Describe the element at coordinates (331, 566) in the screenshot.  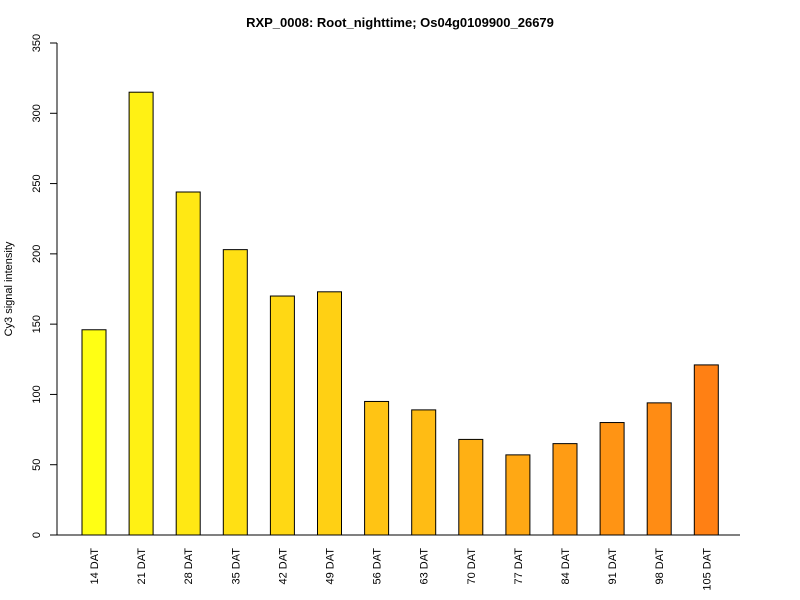
I see `x-tick-label: 49 DAT` at that location.